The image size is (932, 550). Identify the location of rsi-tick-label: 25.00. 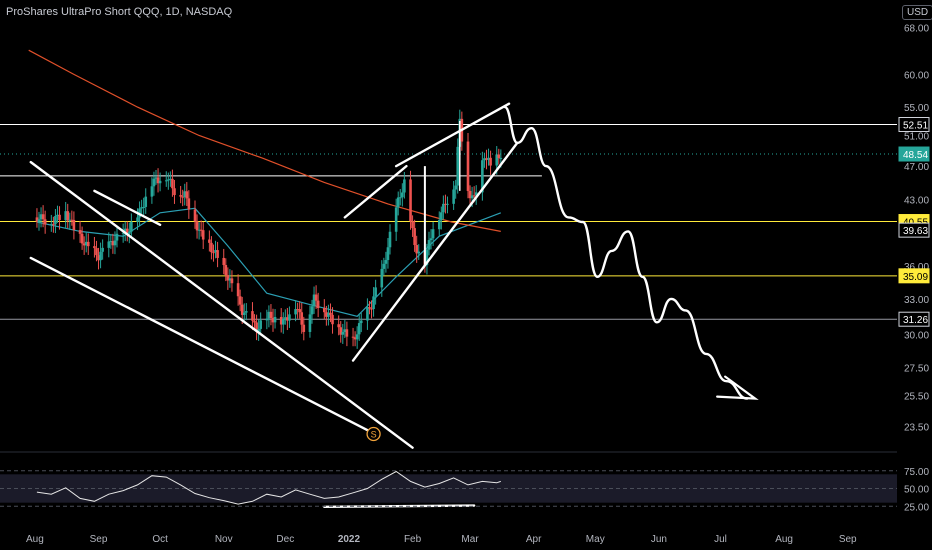
(916, 507).